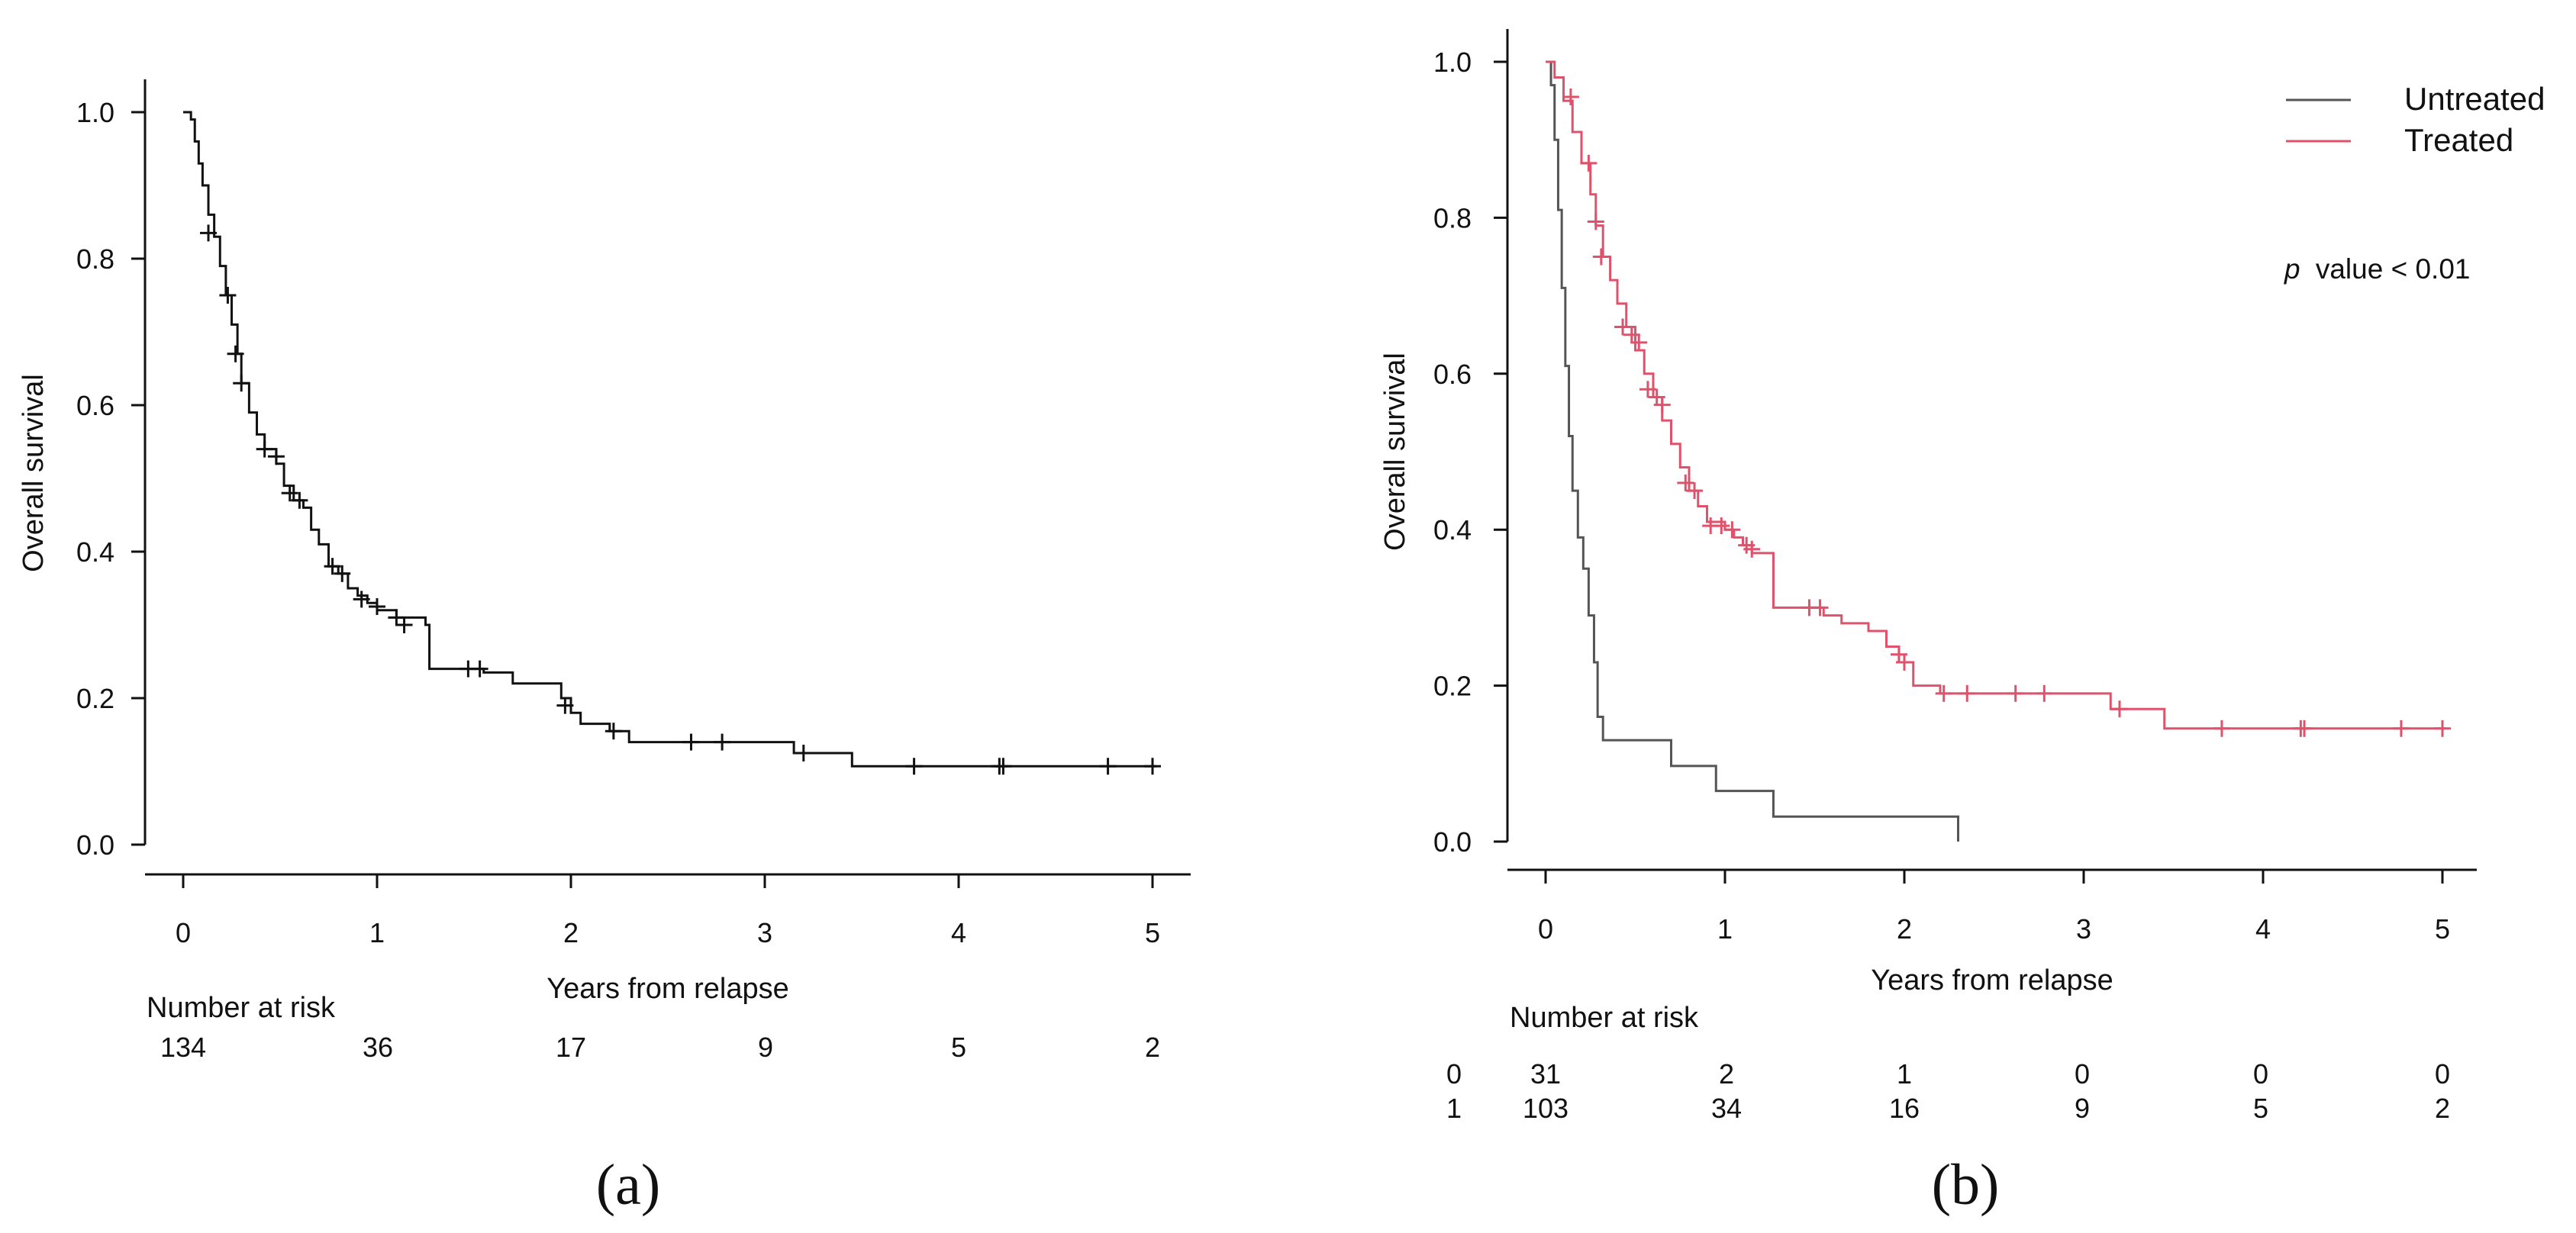  Describe the element at coordinates (1545, 929) in the screenshot. I see `panel-b-x-tick-label: 0` at that location.